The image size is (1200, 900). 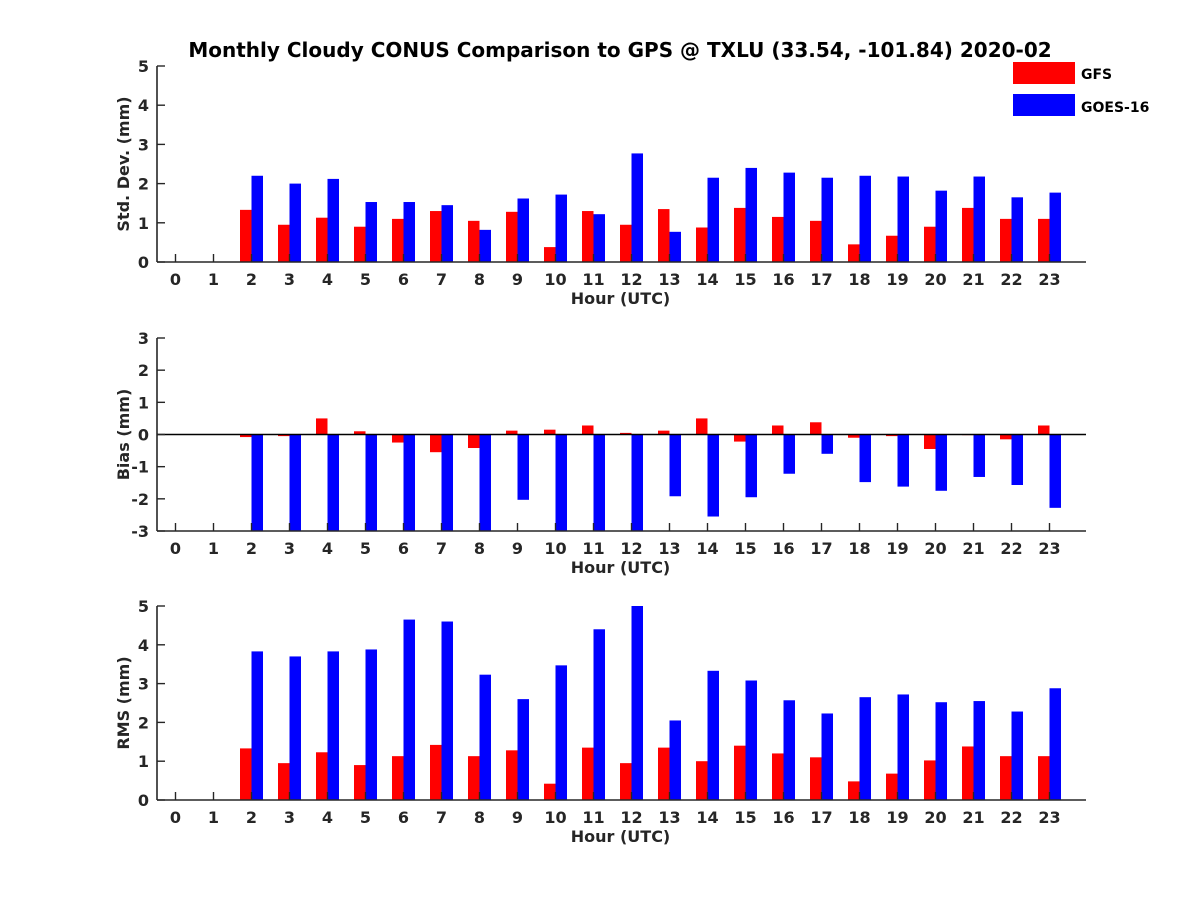 What do you see at coordinates (827, 219) in the screenshot?
I see `bar-std-goes16-h17` at bounding box center [827, 219].